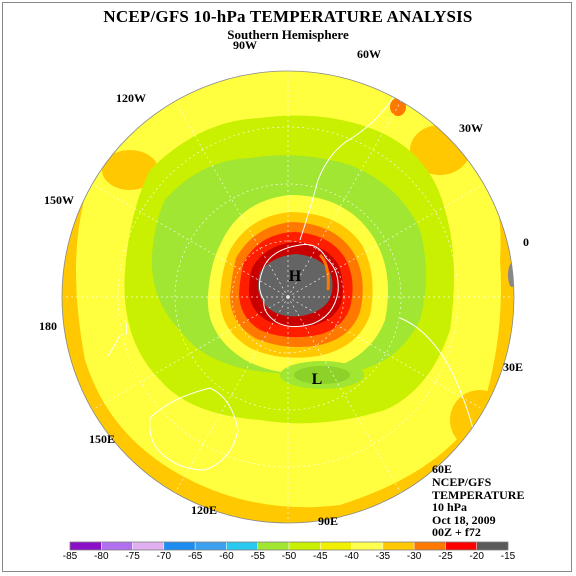 The width and height of the screenshot is (576, 576). Describe the element at coordinates (288, 34) in the screenshot. I see `map-subtitle: Southern Hemisphere` at that location.